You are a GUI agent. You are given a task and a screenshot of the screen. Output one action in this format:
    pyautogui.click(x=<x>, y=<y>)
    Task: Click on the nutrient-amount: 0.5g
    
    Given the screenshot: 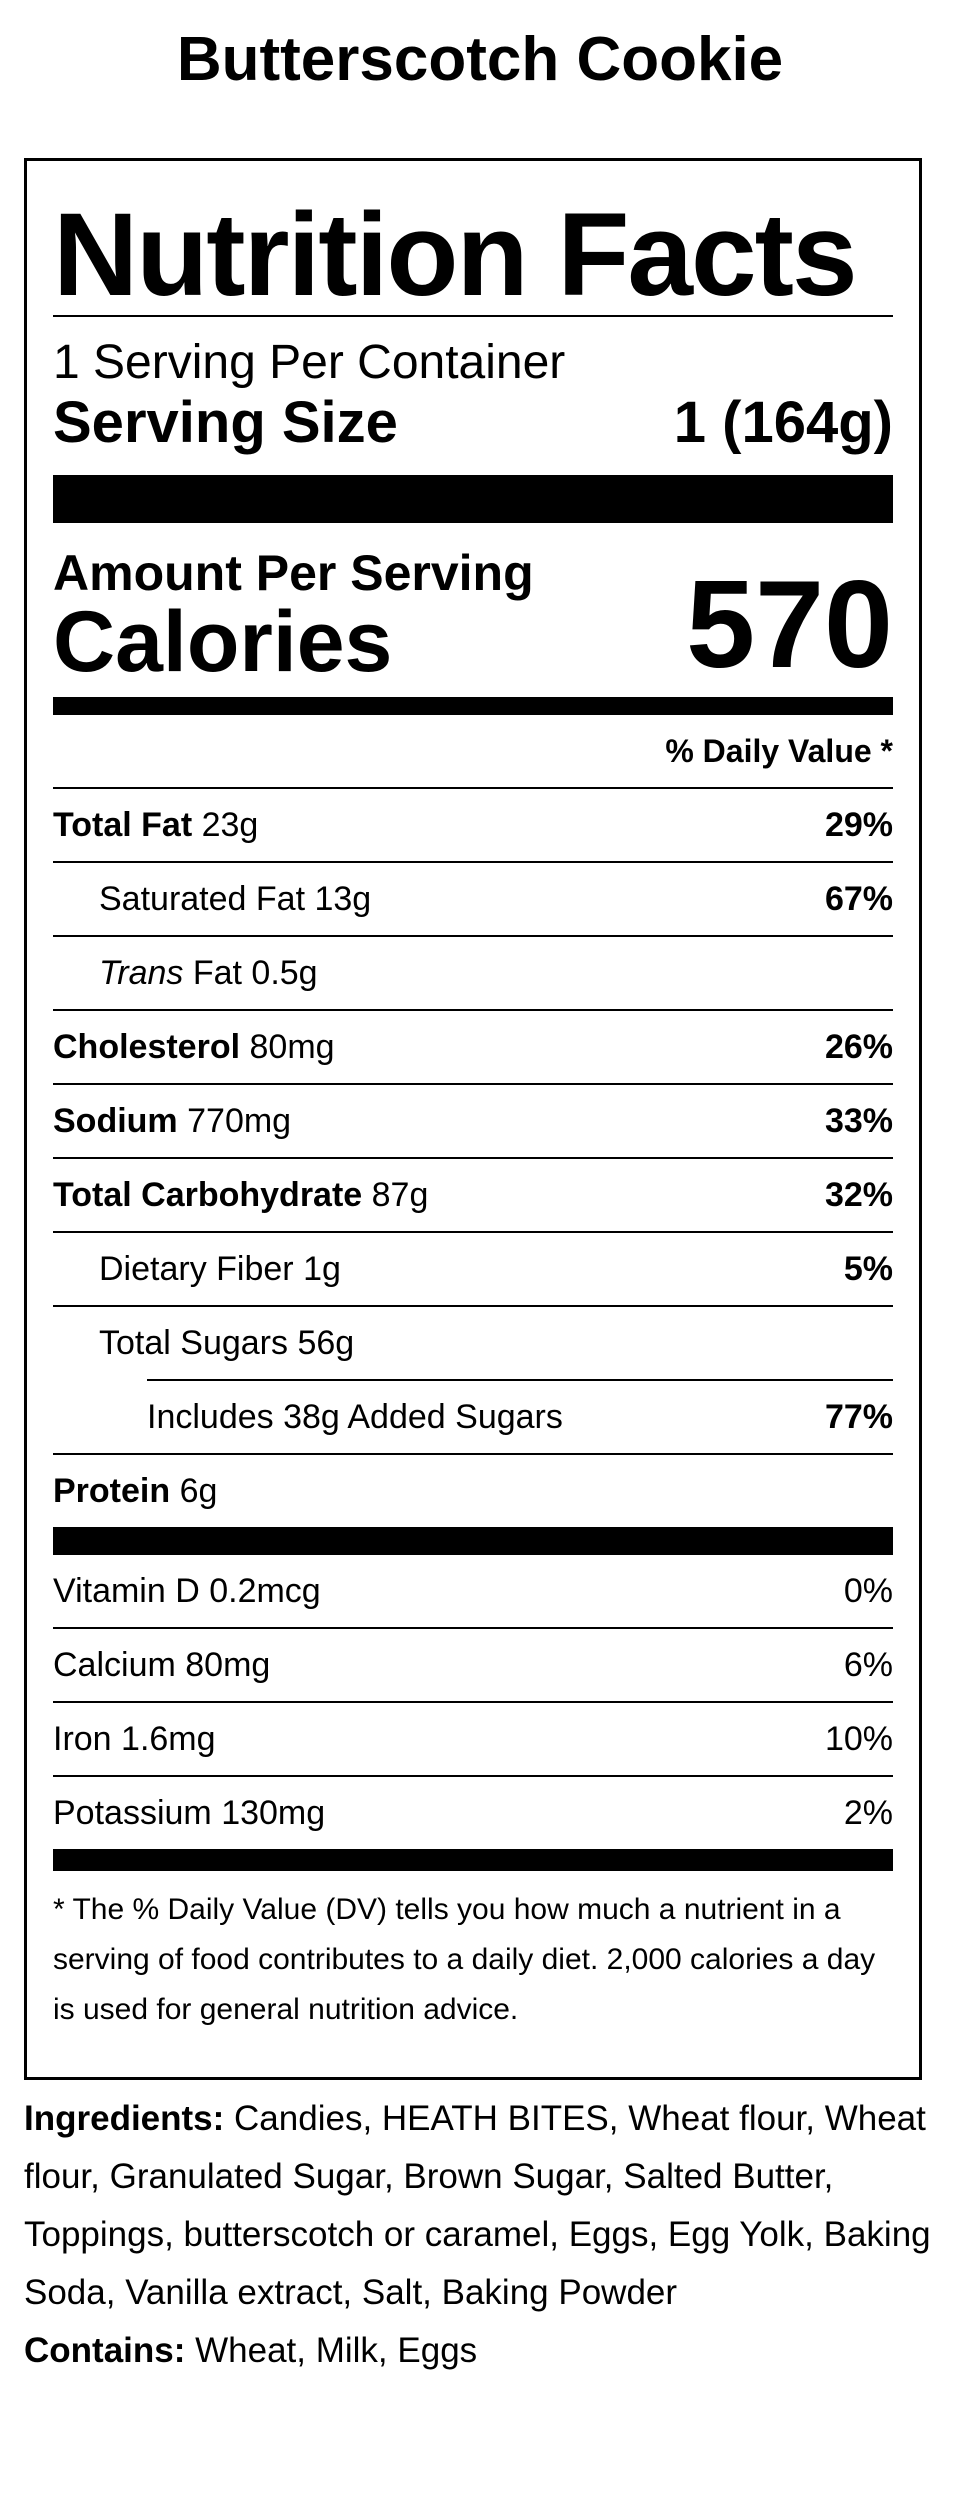 What is the action you would take?
    pyautogui.click(x=284, y=972)
    